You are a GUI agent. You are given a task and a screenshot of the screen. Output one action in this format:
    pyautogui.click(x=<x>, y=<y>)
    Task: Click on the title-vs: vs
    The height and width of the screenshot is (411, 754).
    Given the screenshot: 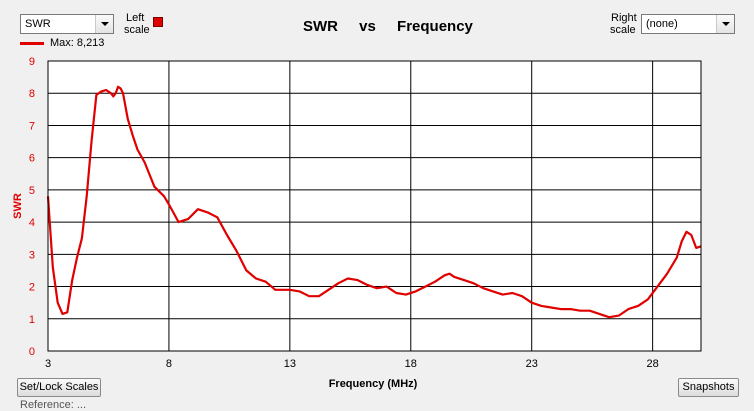 What is the action you would take?
    pyautogui.click(x=367, y=26)
    